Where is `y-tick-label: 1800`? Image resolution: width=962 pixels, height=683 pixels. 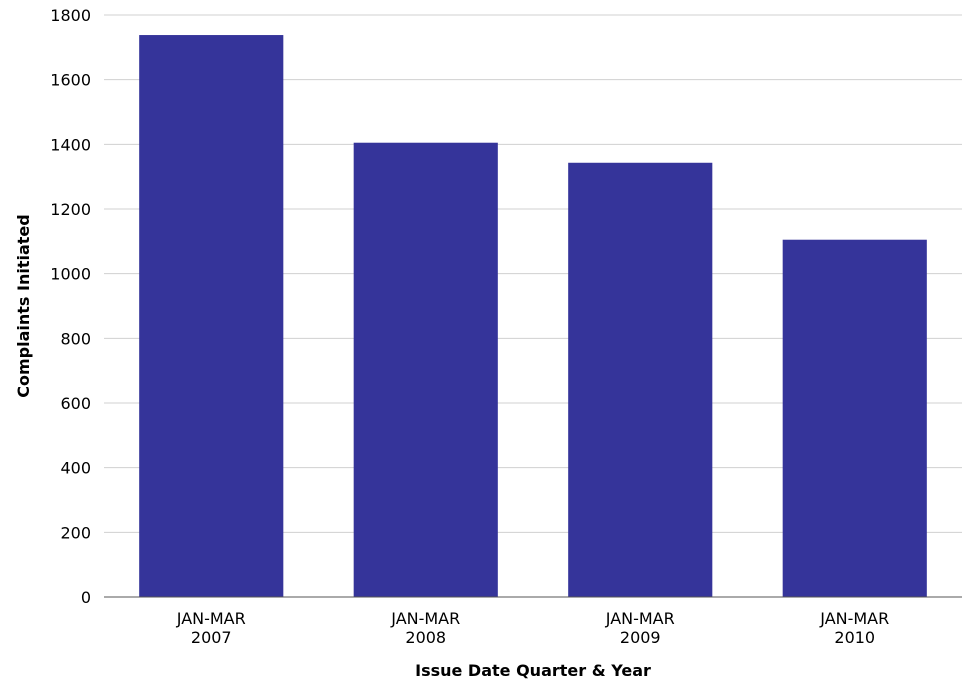 y-tick-label: 1800 is located at coordinates (70, 15).